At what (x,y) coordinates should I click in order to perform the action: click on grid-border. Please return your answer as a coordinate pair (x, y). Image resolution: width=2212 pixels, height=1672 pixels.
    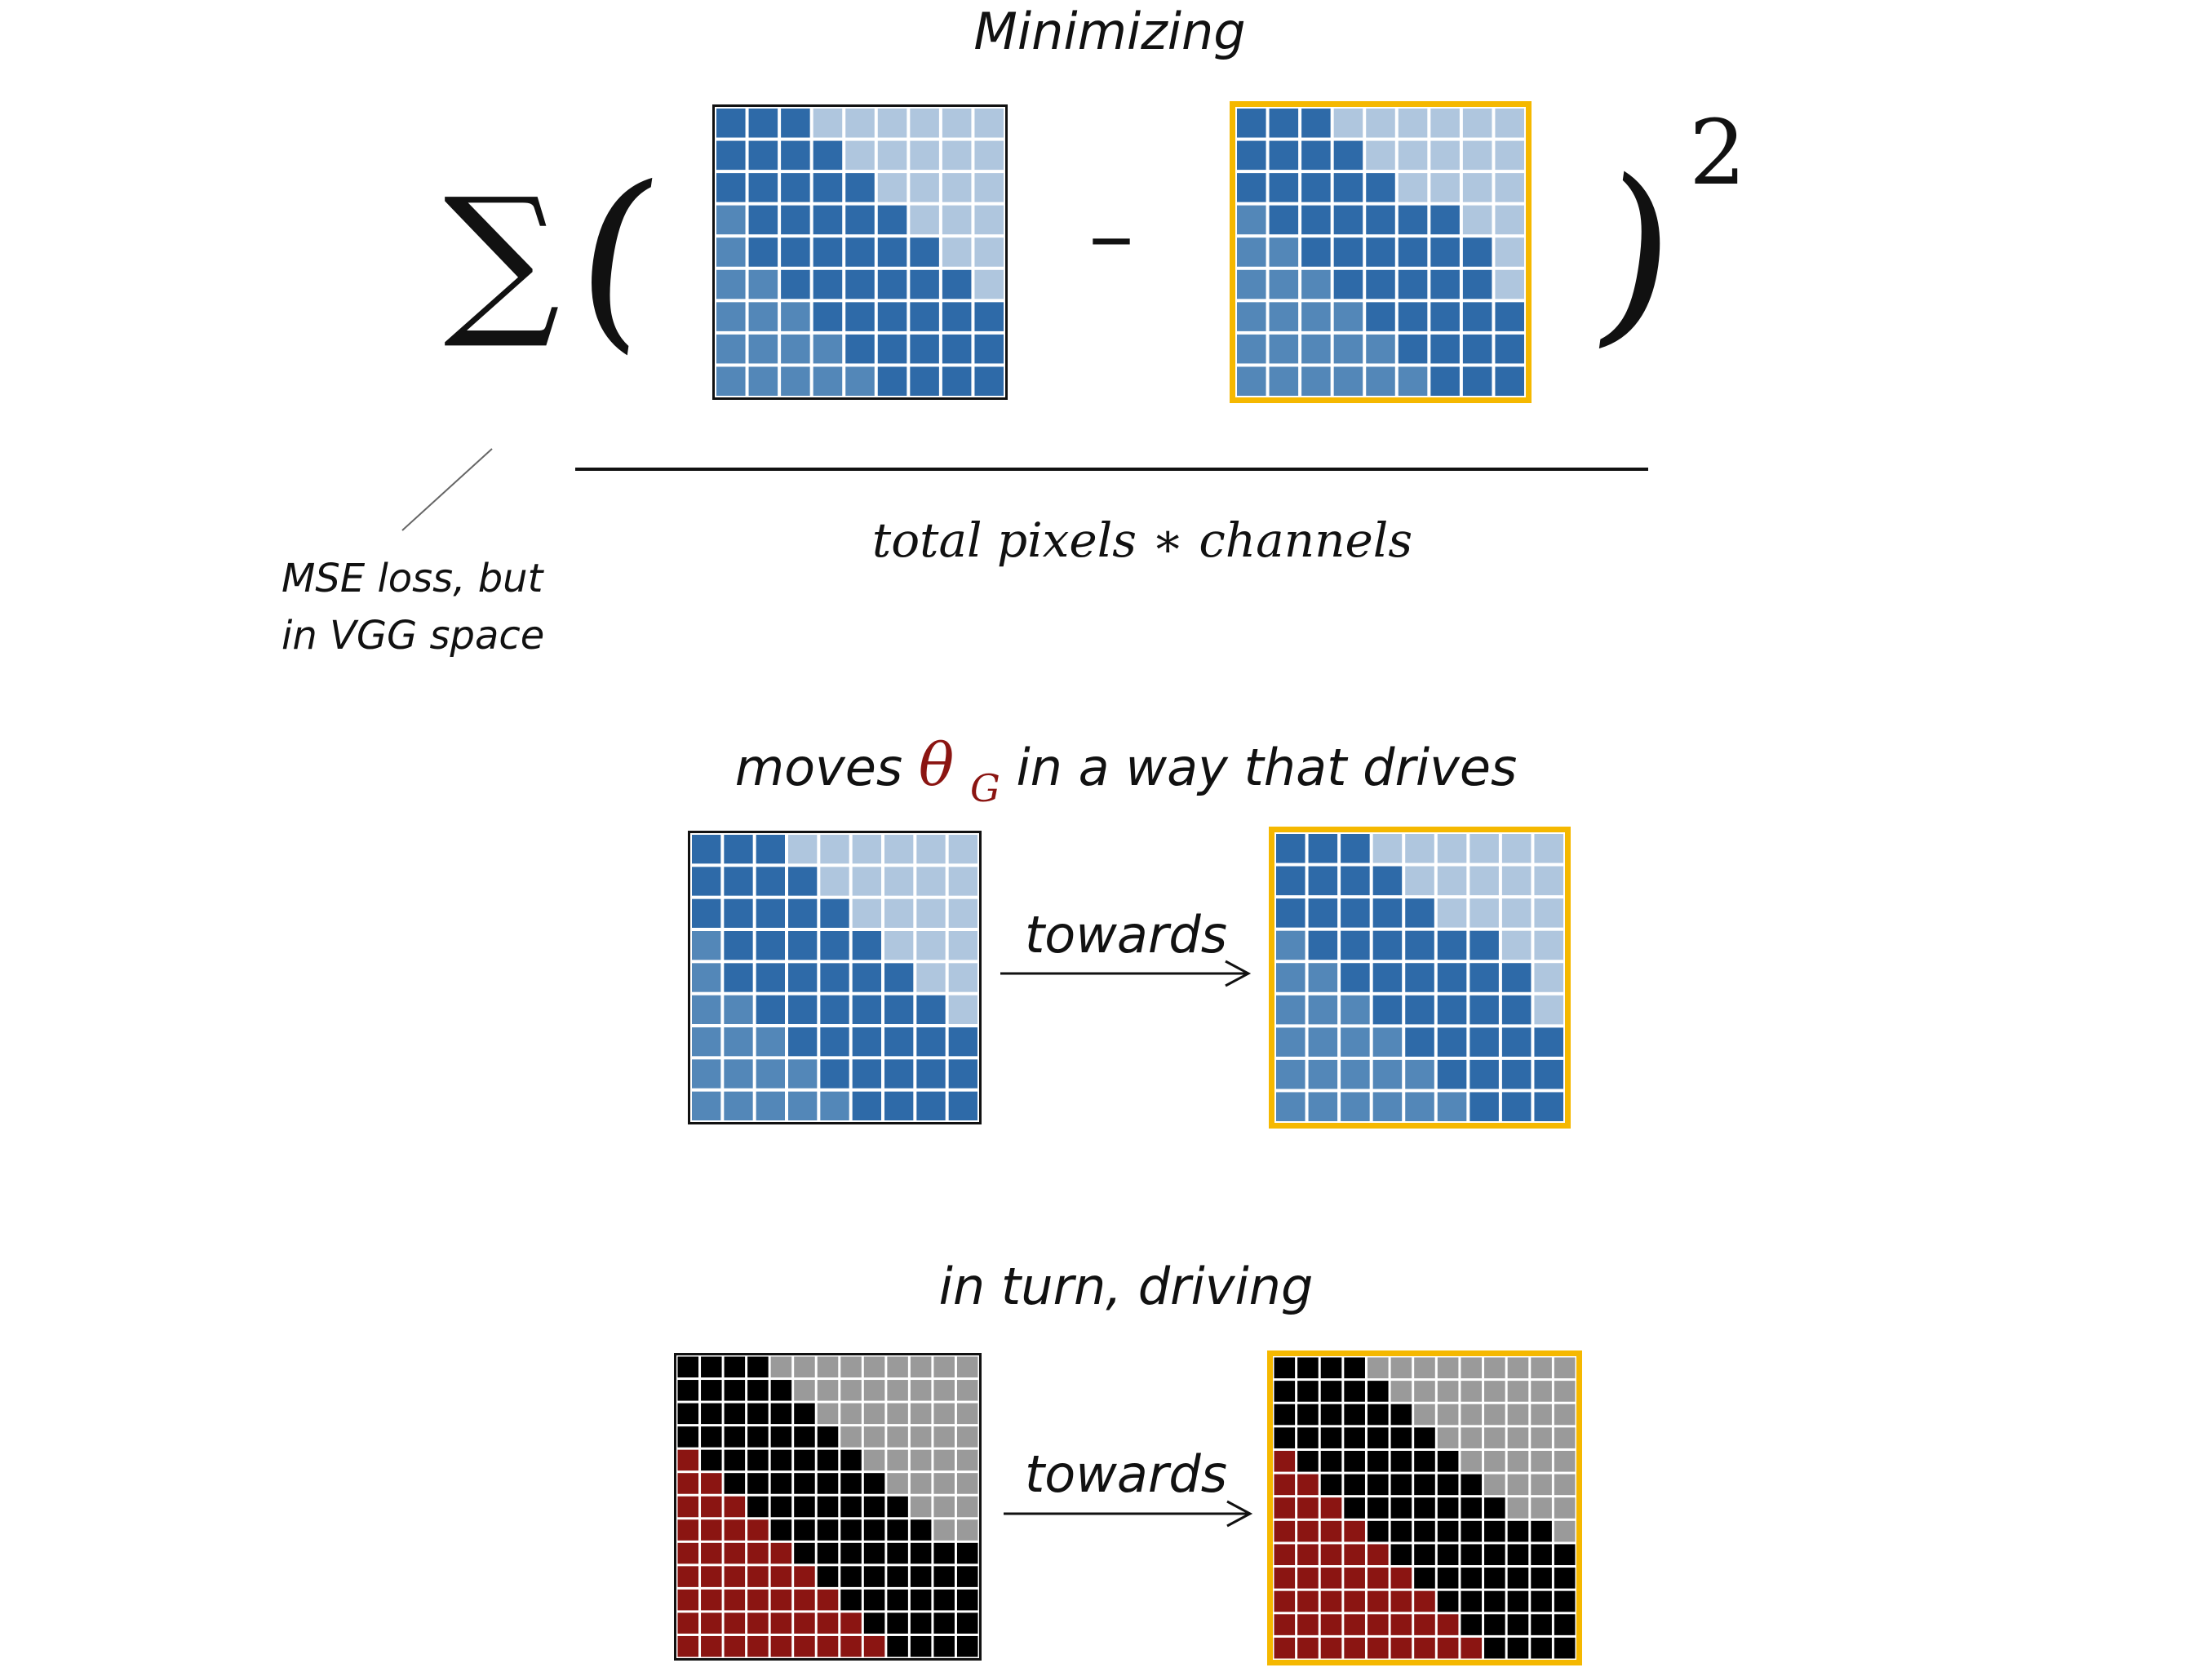
    Looking at the image, I should click on (835, 978).